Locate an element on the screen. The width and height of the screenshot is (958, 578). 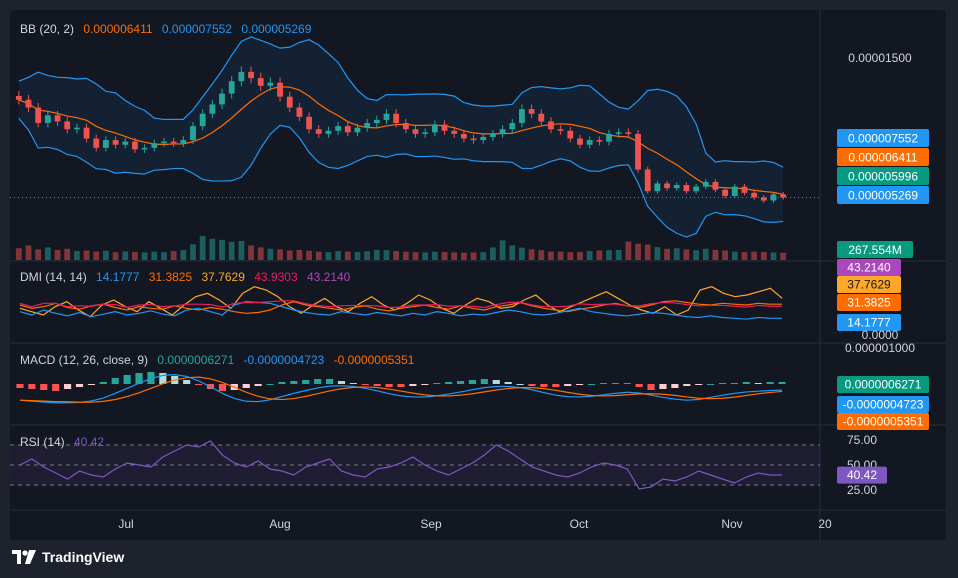
dmi-tag: 43.2140 is located at coordinates (869, 268).